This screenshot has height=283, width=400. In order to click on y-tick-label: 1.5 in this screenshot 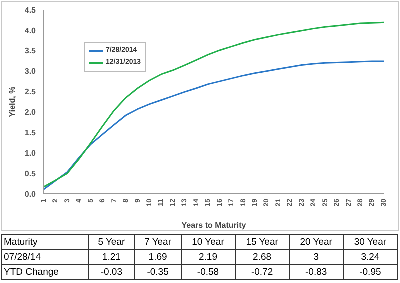, I will do `click(30, 133)`.